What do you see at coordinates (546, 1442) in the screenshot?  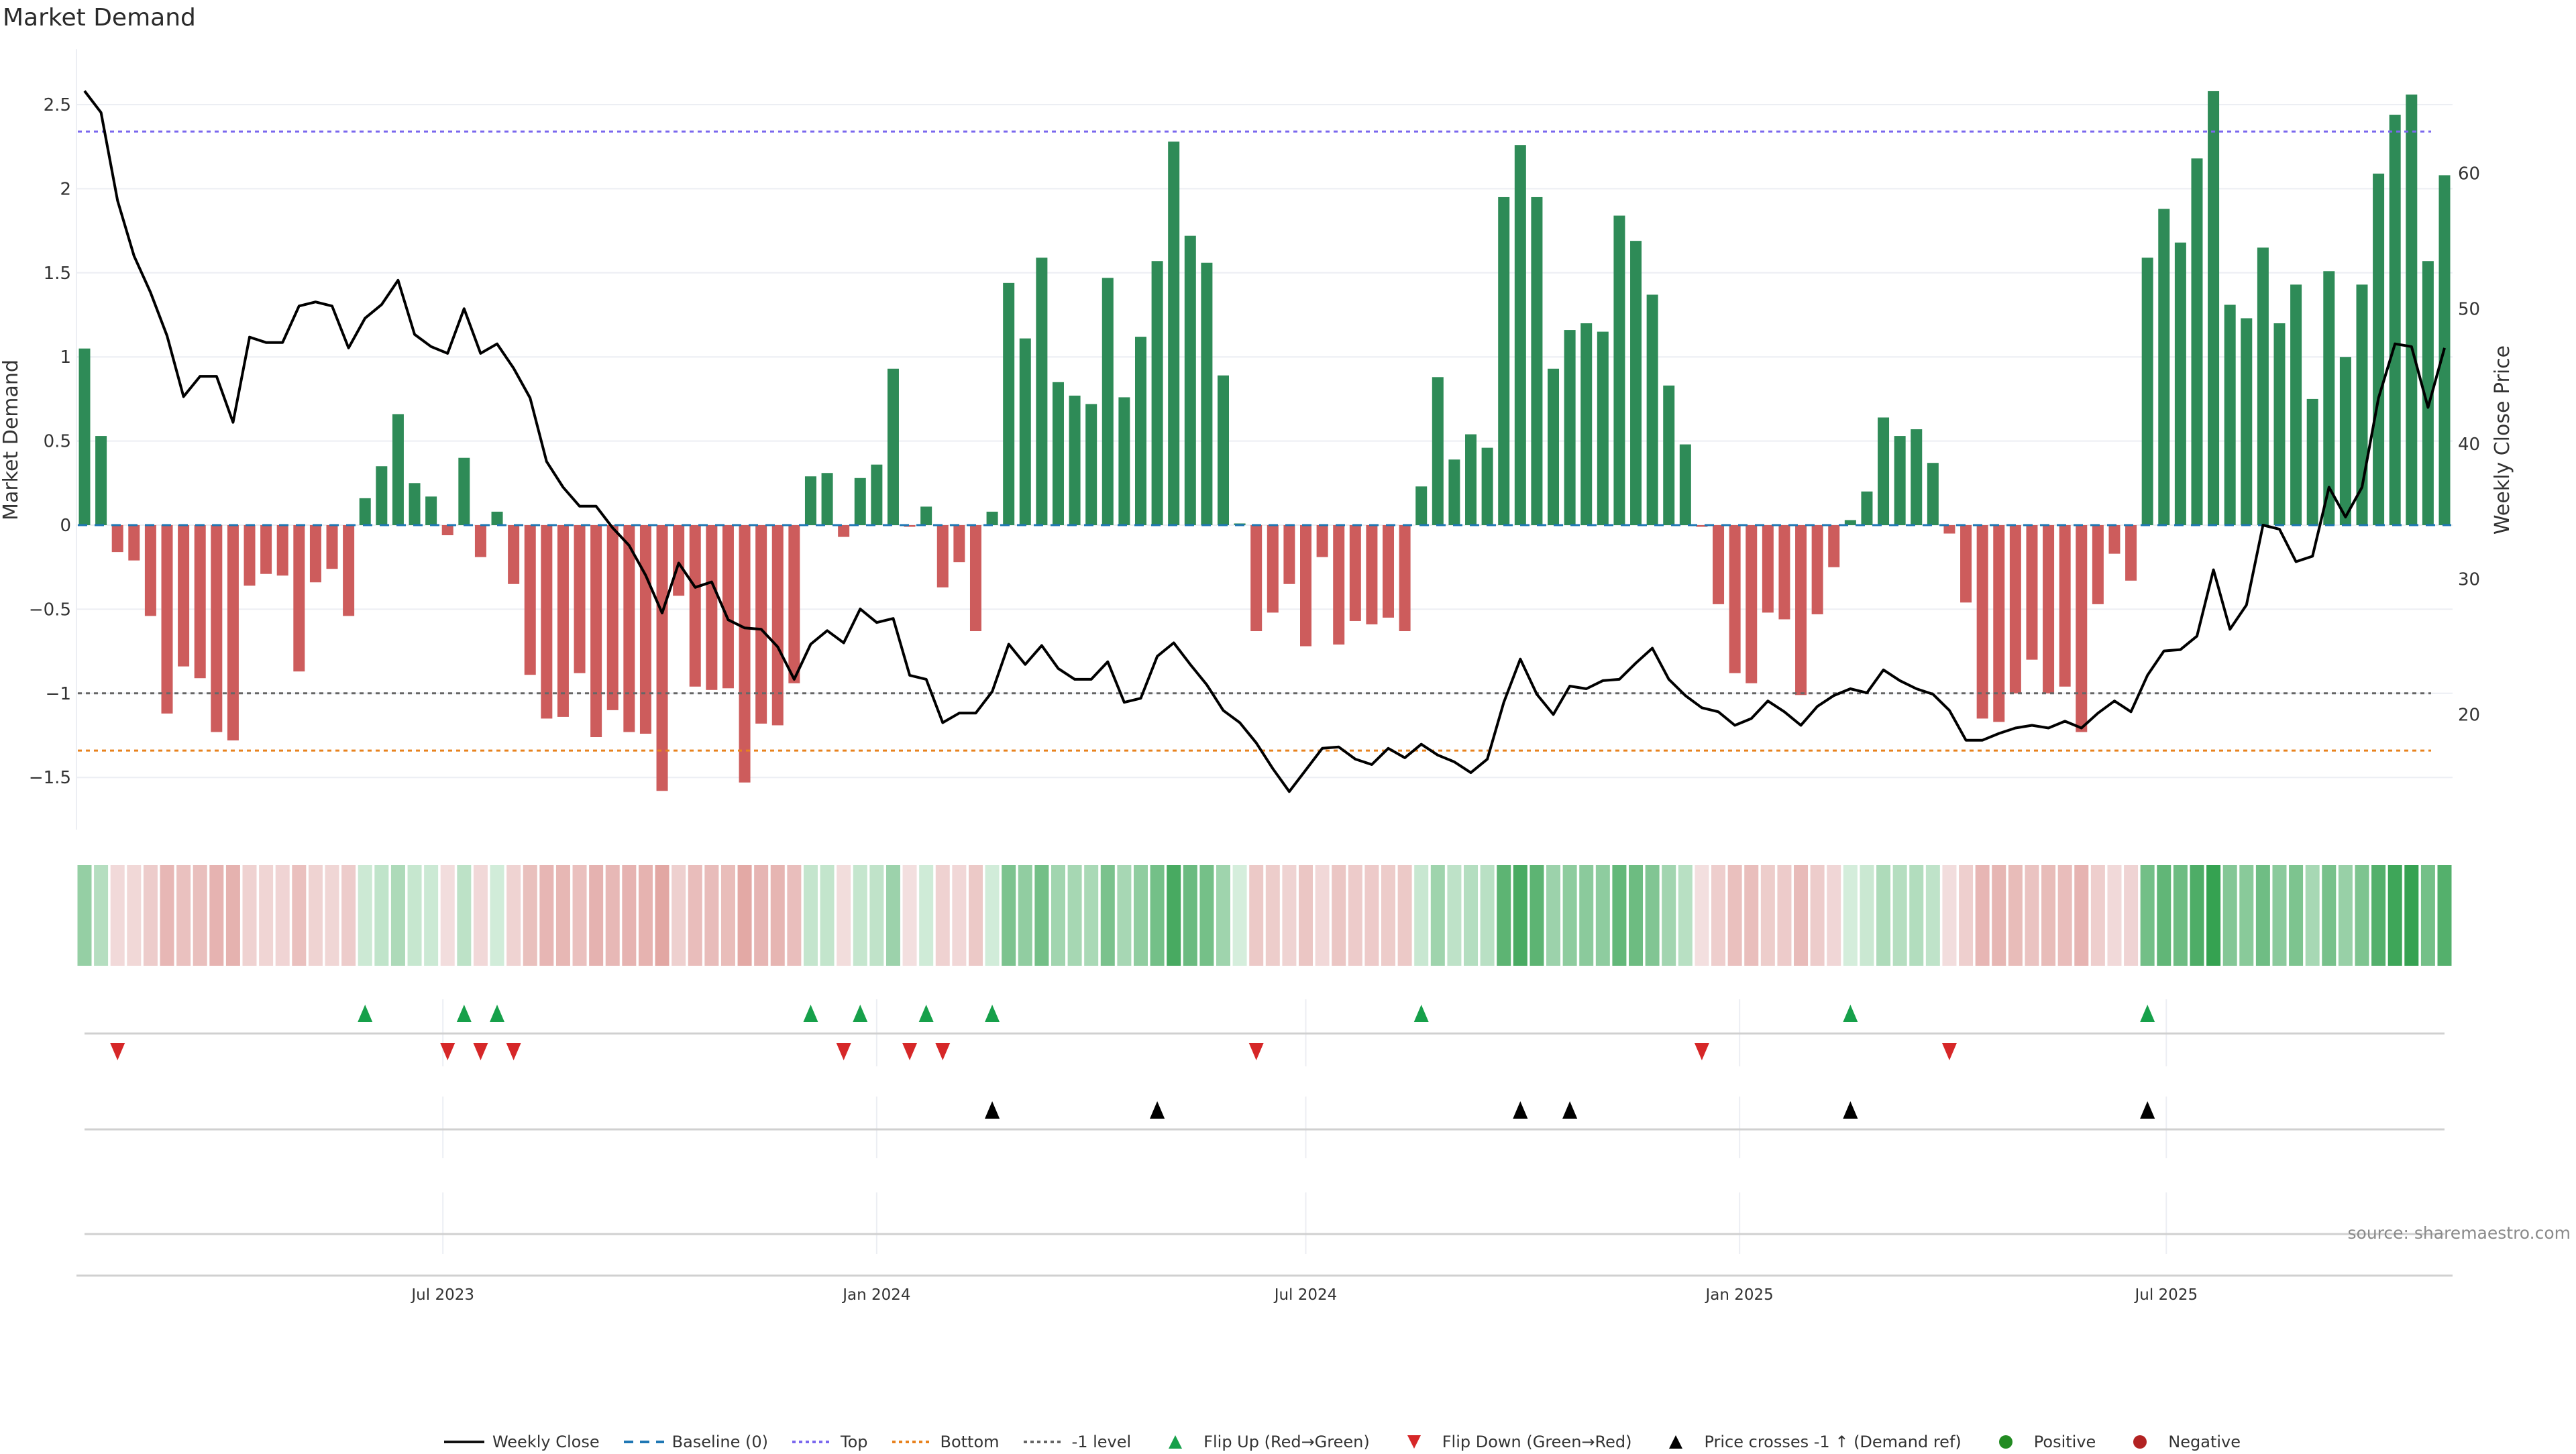 I see `legend-label: Weekly Close` at bounding box center [546, 1442].